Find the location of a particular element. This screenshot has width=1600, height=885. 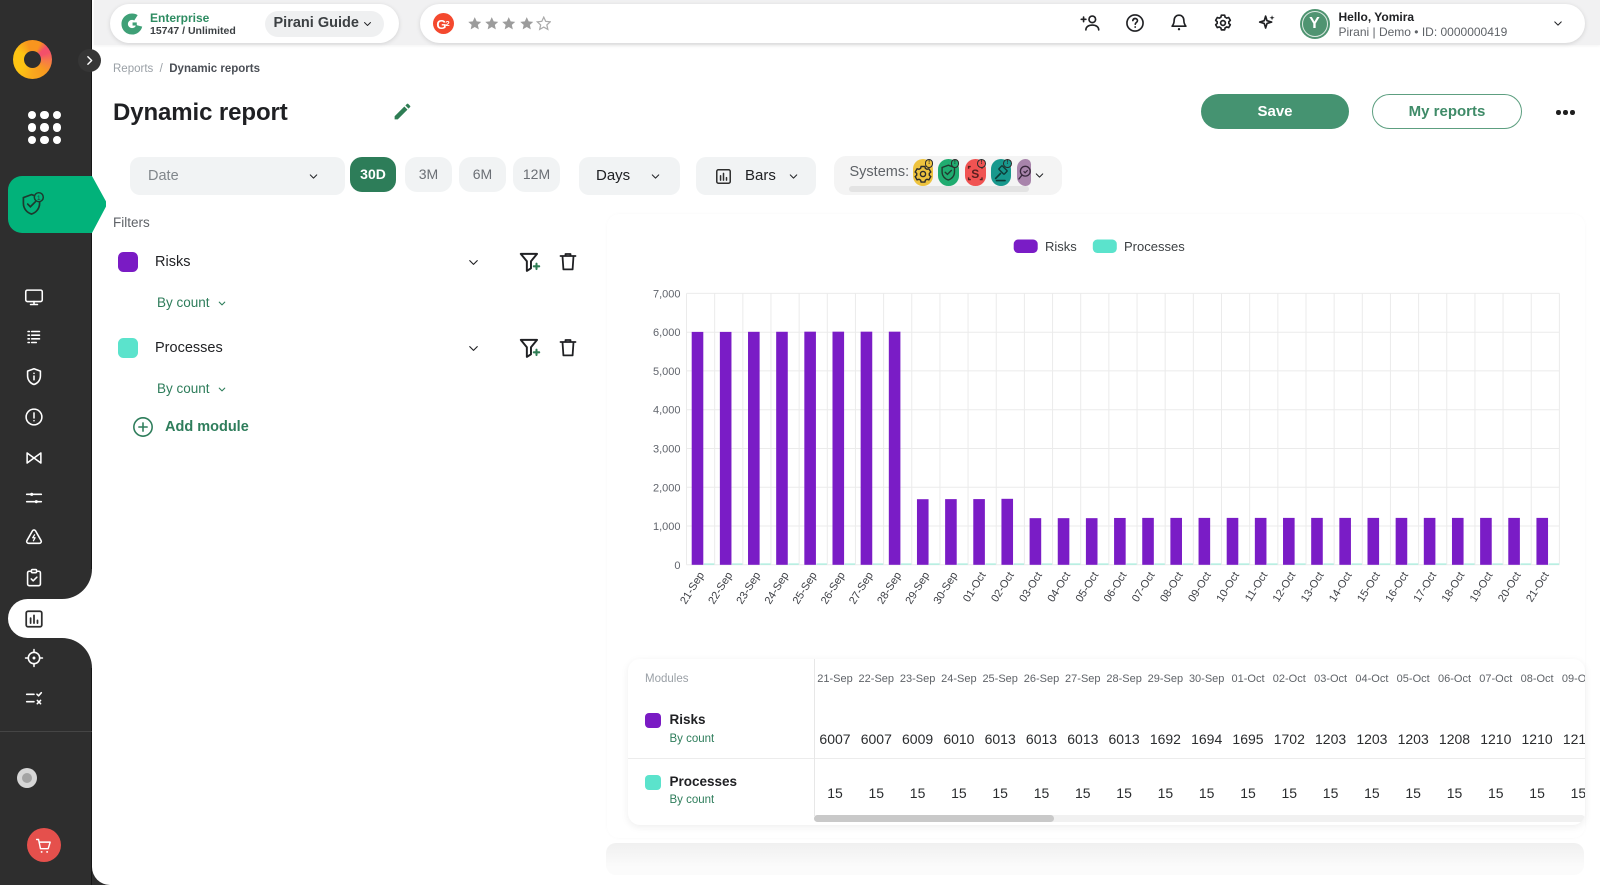

svg-text: 7,000 is located at coordinates (667, 294).